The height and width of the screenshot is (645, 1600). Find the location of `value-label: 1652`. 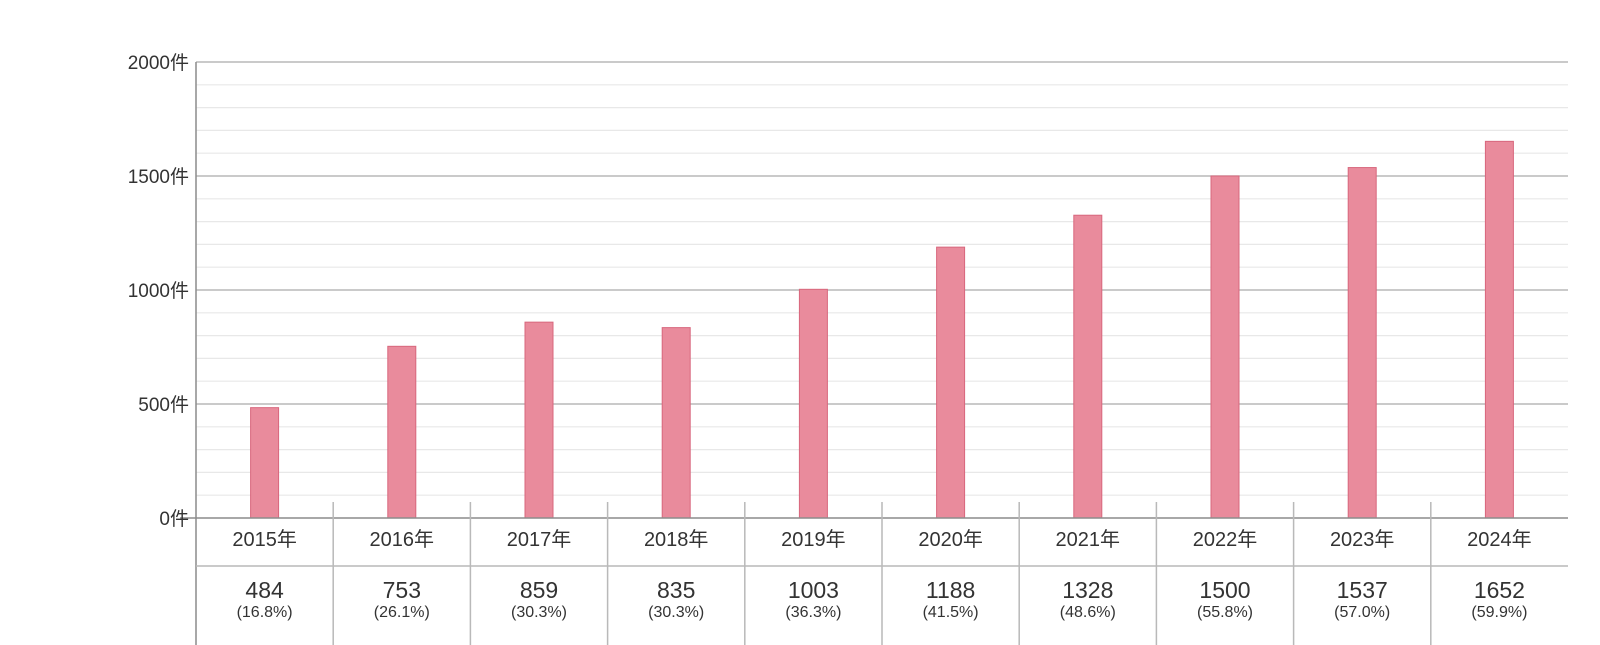

value-label: 1652 is located at coordinates (1499, 590).